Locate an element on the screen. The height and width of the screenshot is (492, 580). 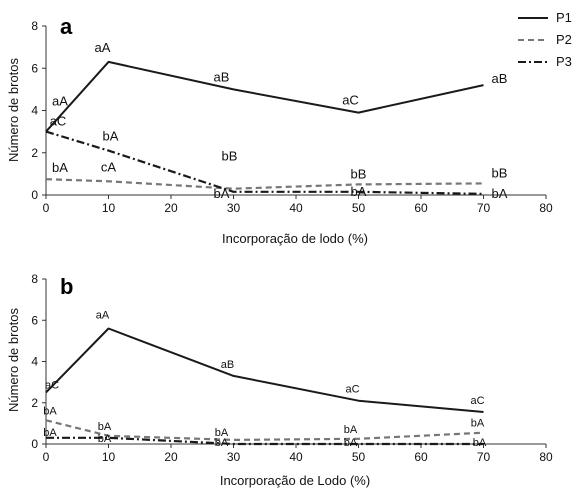
x-axis-label-b: Incorporação de Lodo (%) is located at coordinates (295, 480).